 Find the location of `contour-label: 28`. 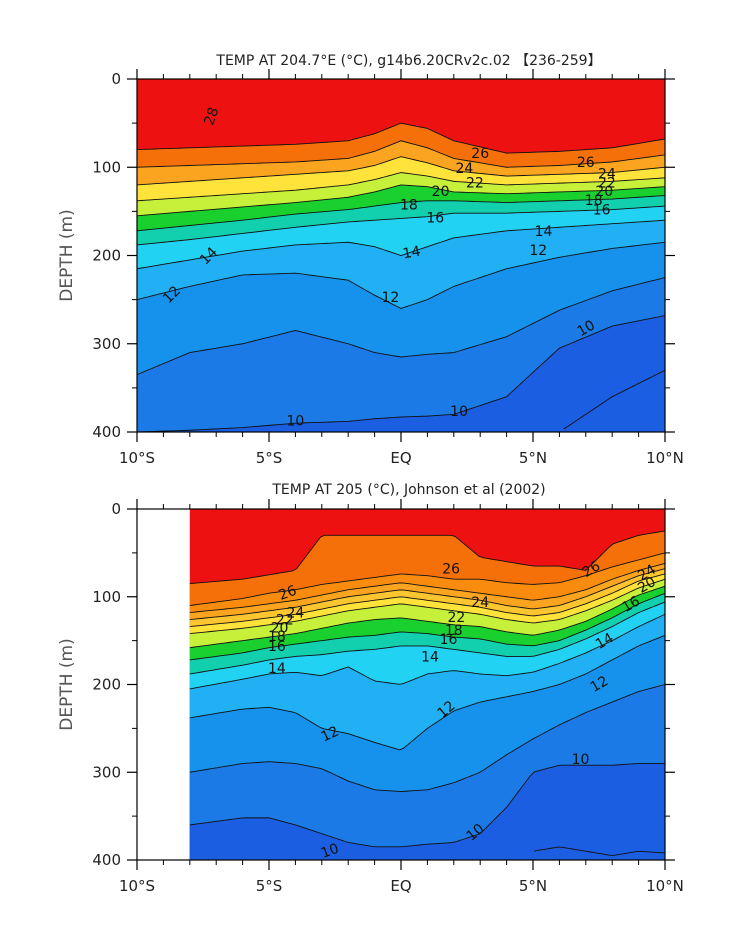

contour-label: 28 is located at coordinates (211, 116).